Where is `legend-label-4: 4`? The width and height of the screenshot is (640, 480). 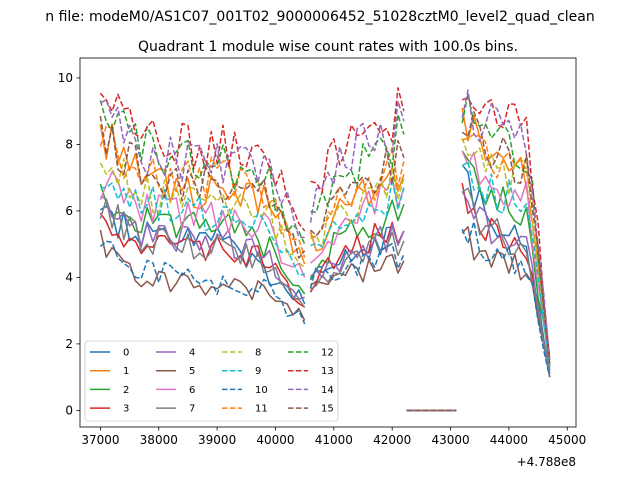
legend-label-4: 4 is located at coordinates (192, 353).